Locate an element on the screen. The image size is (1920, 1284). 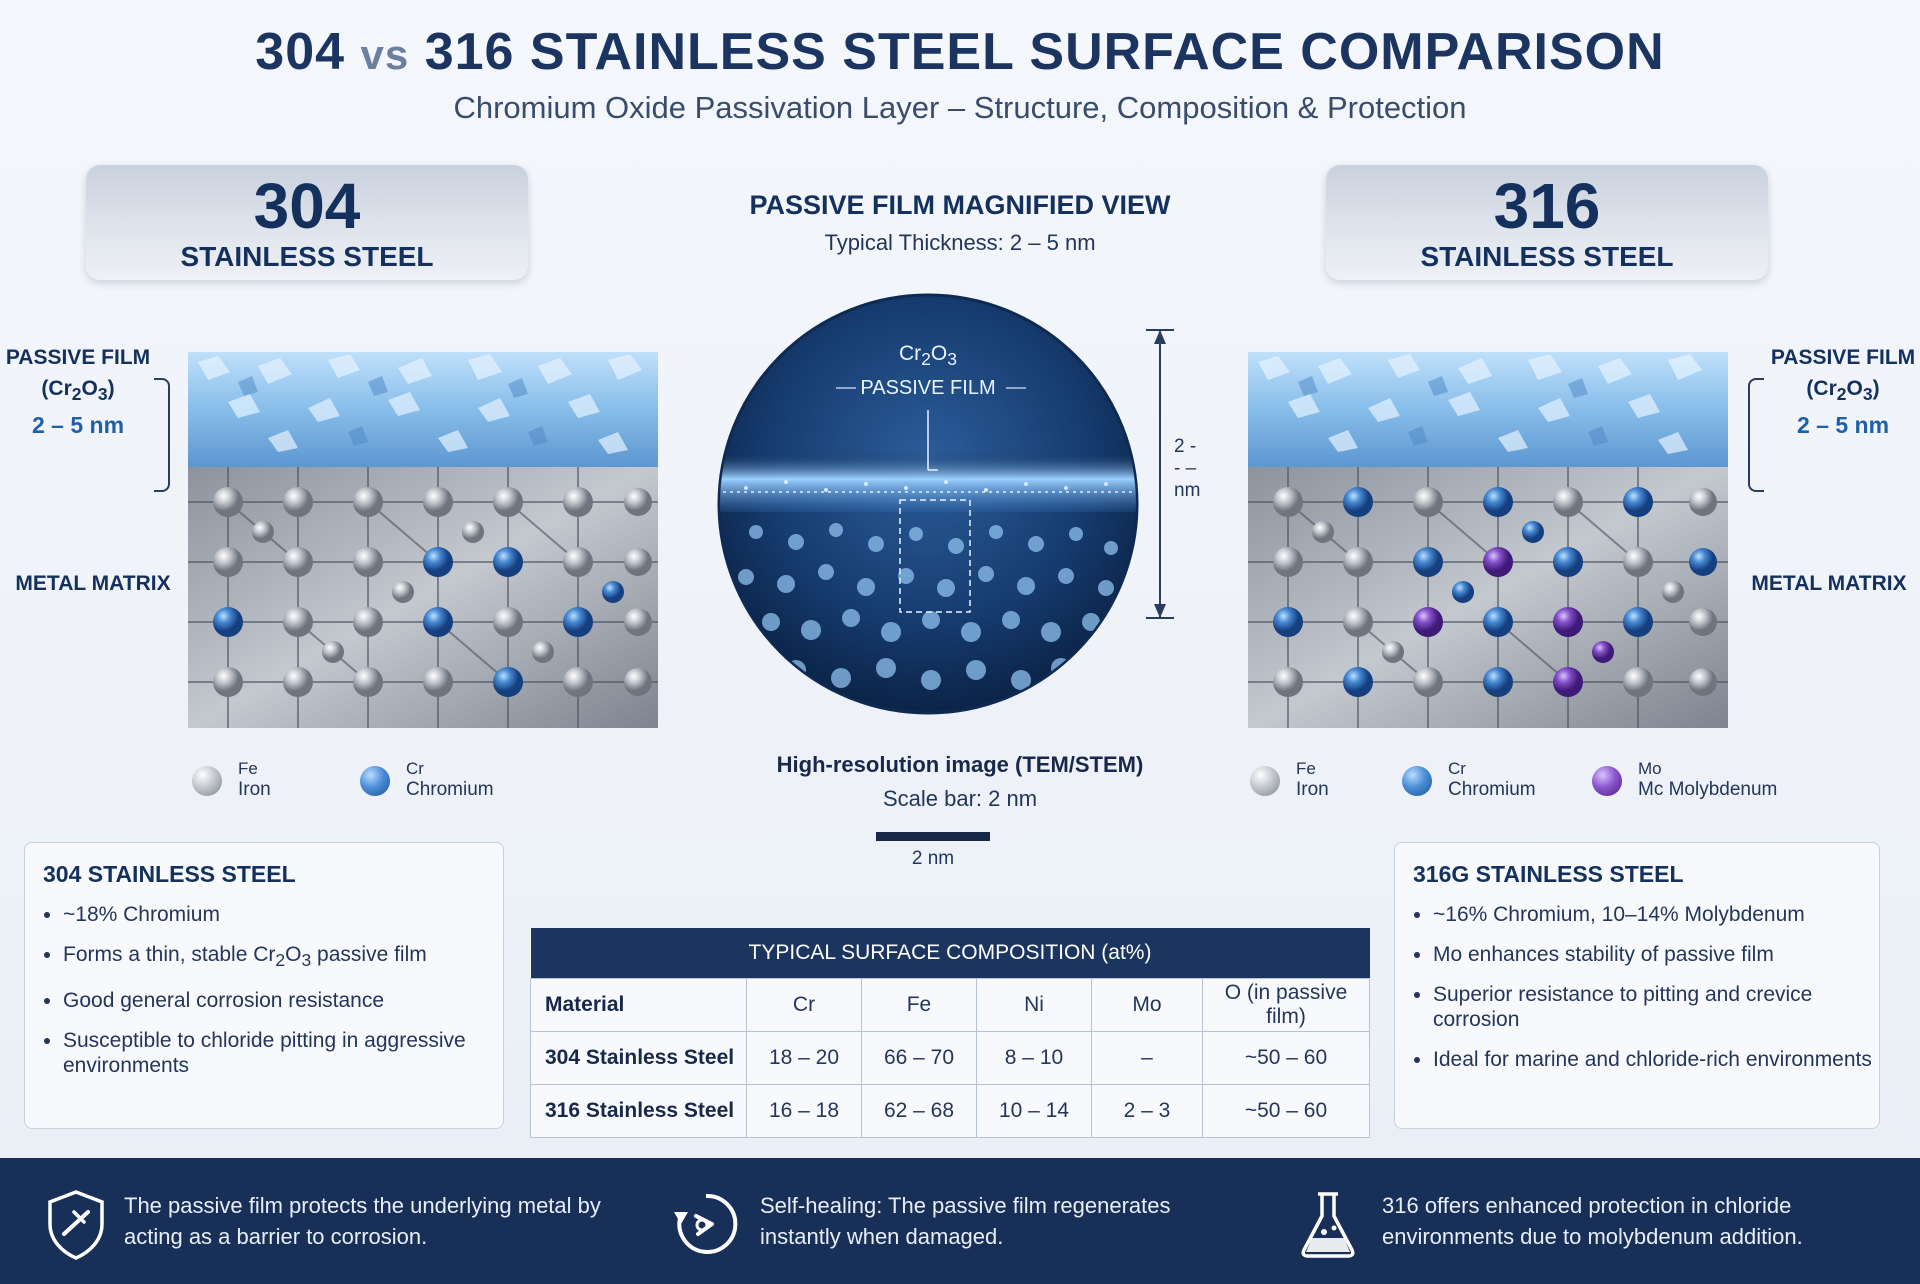
info-box-316-title: 316G STAINLESS STEEL is located at coordinates (1548, 874).